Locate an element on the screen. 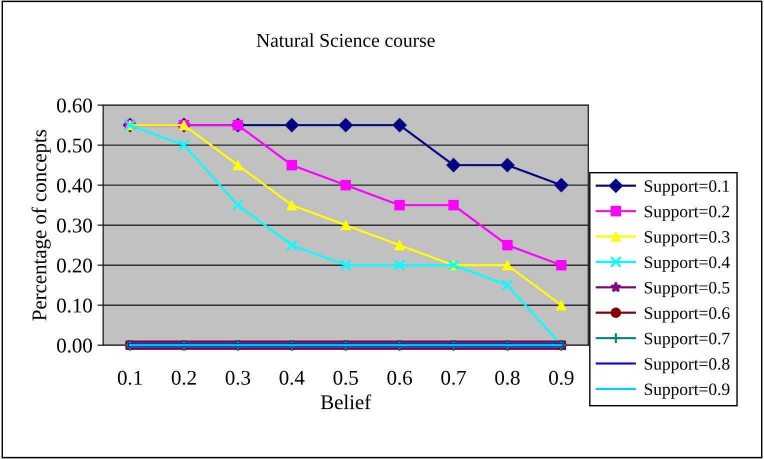 The height and width of the screenshot is (459, 764). legend-label: Support=0.4 is located at coordinates (687, 264).